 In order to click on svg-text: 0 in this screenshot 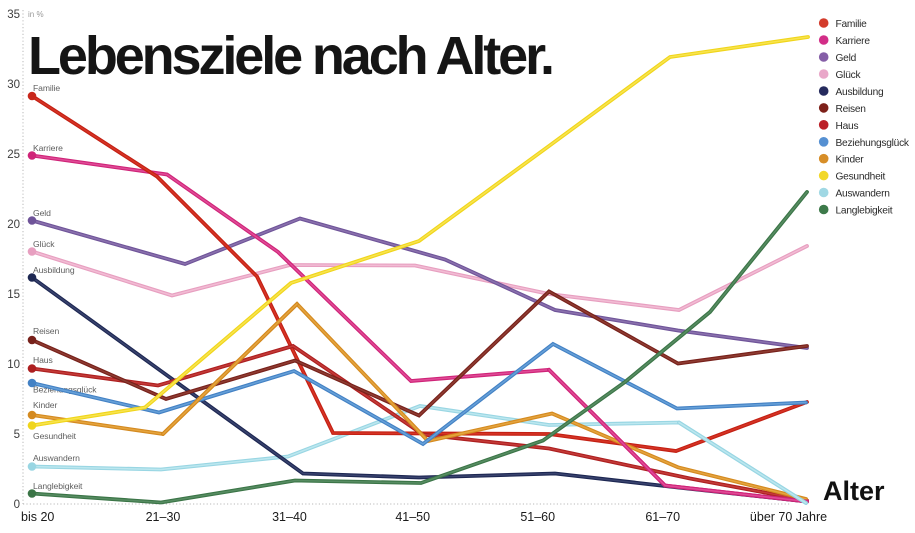, I will do `click(17, 505)`.